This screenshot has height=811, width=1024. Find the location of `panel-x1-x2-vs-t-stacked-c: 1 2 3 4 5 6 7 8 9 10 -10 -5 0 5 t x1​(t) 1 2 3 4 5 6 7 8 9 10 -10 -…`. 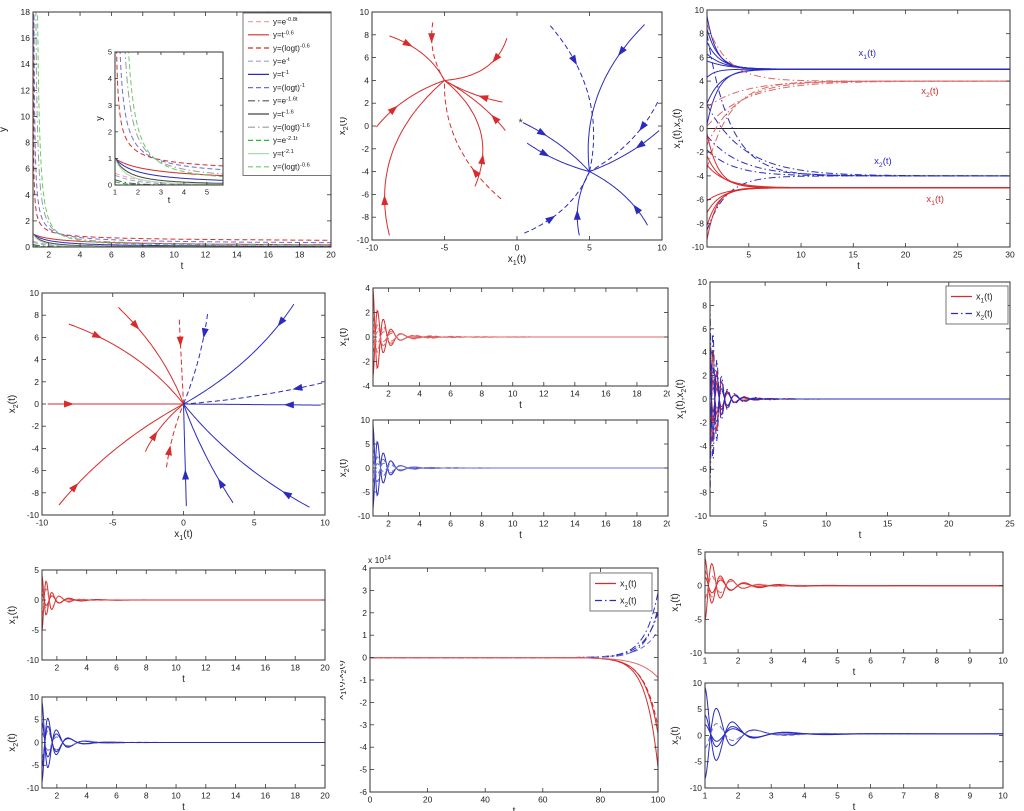

panel-x1-x2-vs-t-stacked-c: 1 2 3 4 5 6 7 8 9 10 -10 -5 0 5 t x1​(t) 1 2 3 4 5 6 7 8 9 10 -10 -… is located at coordinates (847, 675).